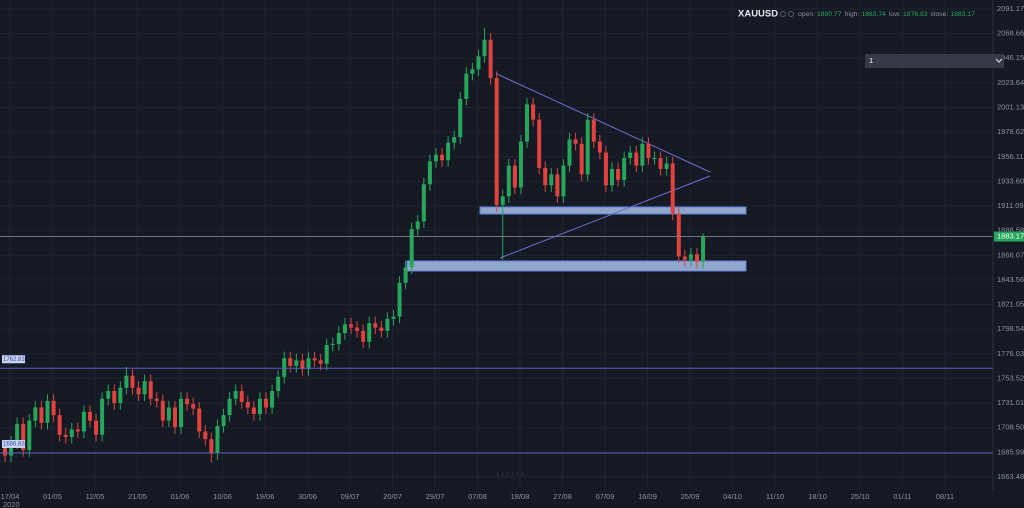  Describe the element at coordinates (392, 496) in the screenshot. I see `x-tick-label: 20/07` at that location.